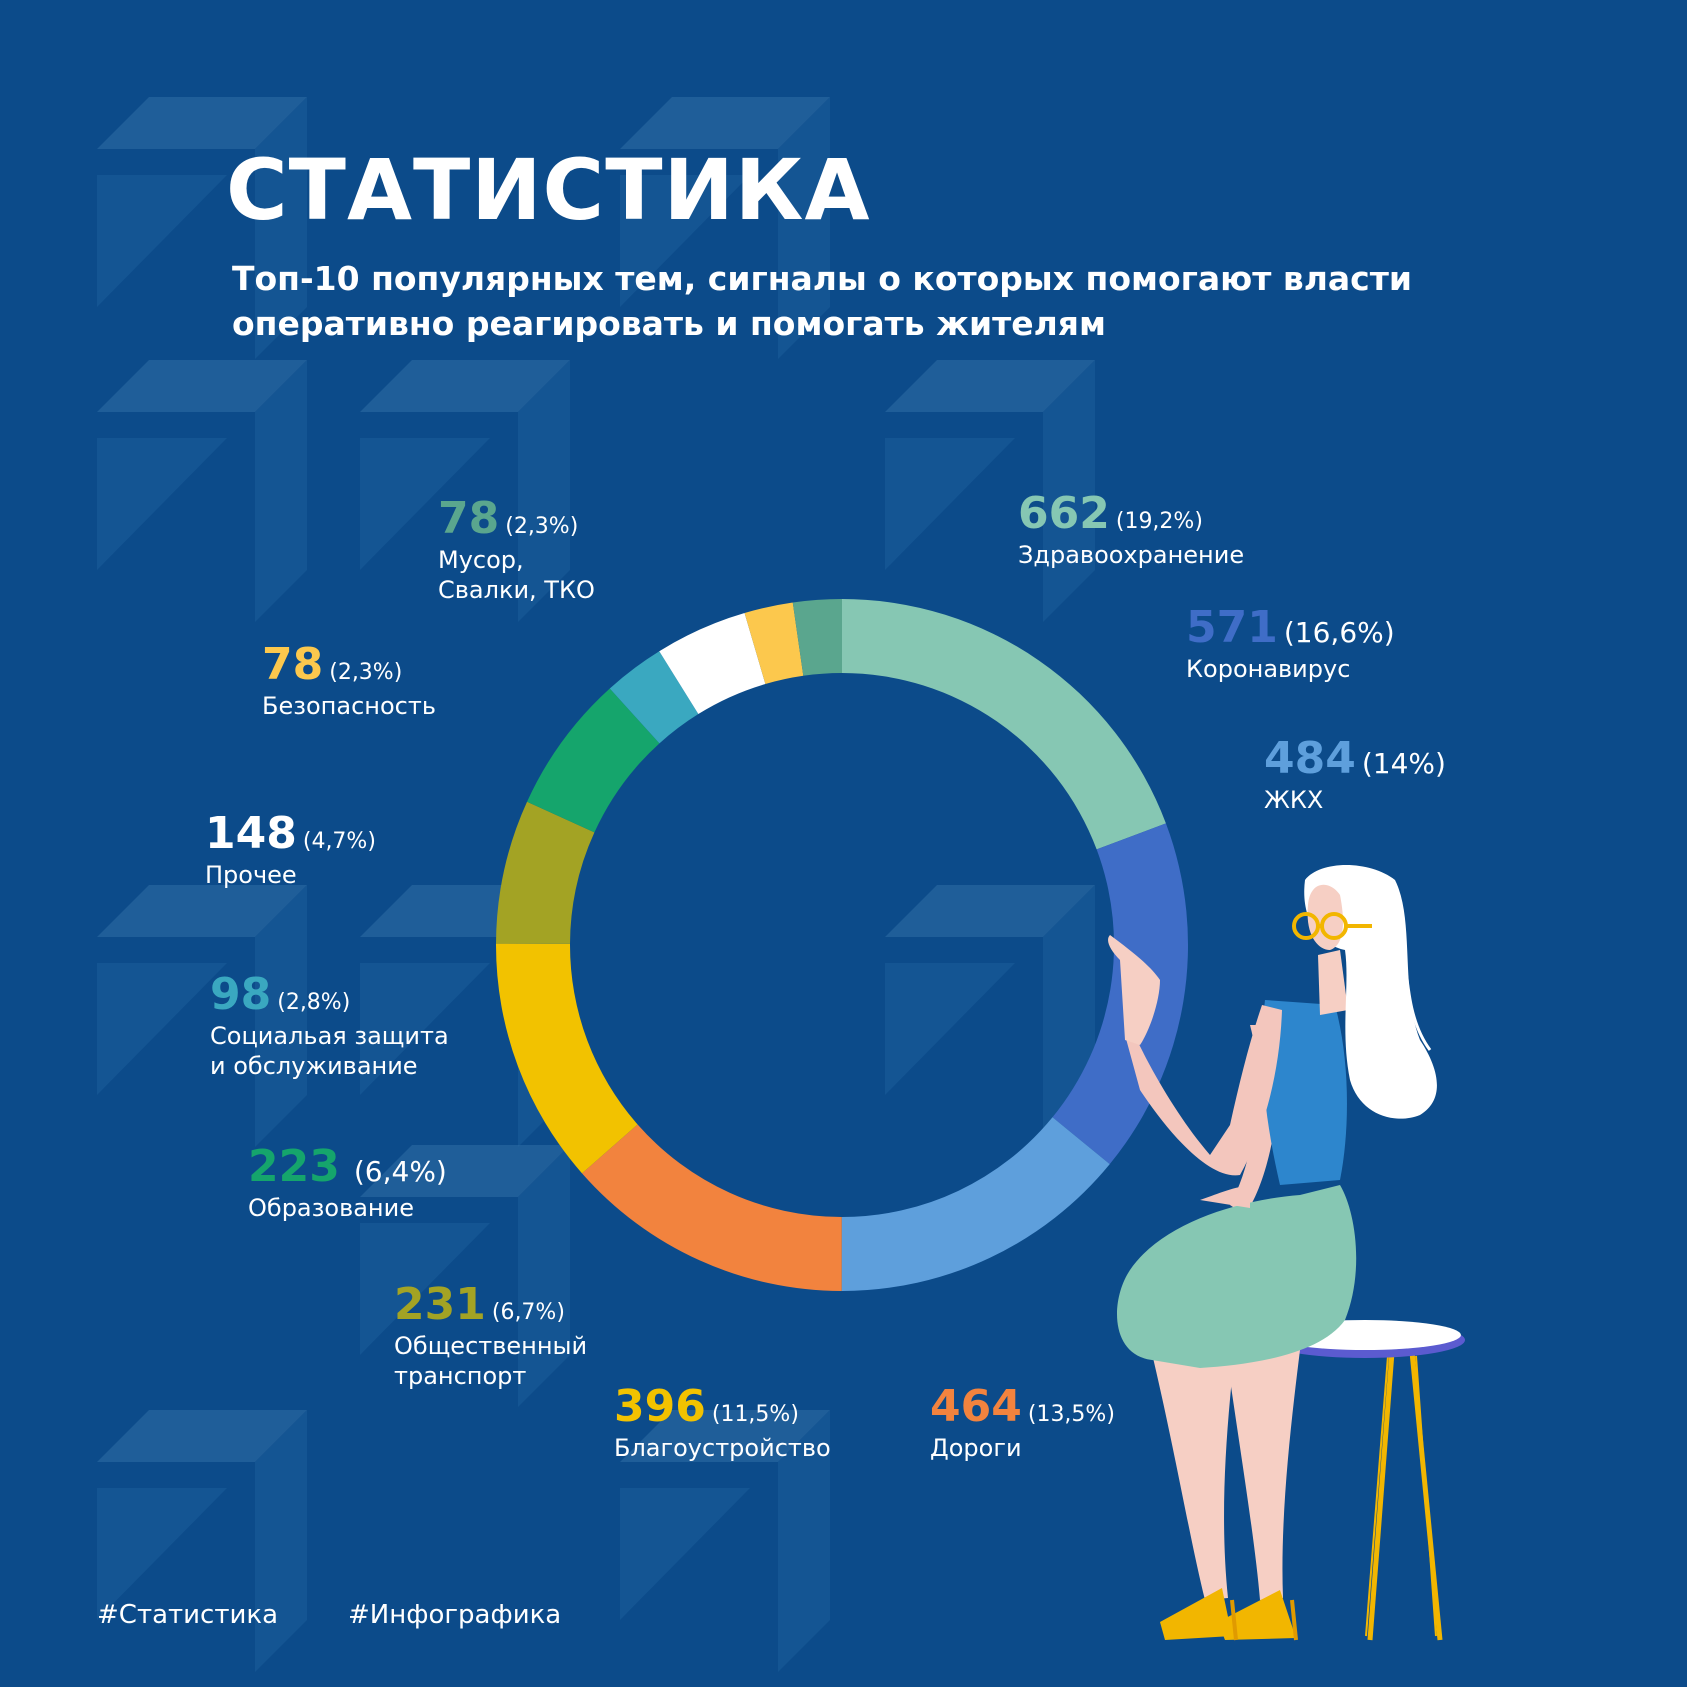  What do you see at coordinates (1310, 758) in the screenshot?
I see `label-value: 484` at bounding box center [1310, 758].